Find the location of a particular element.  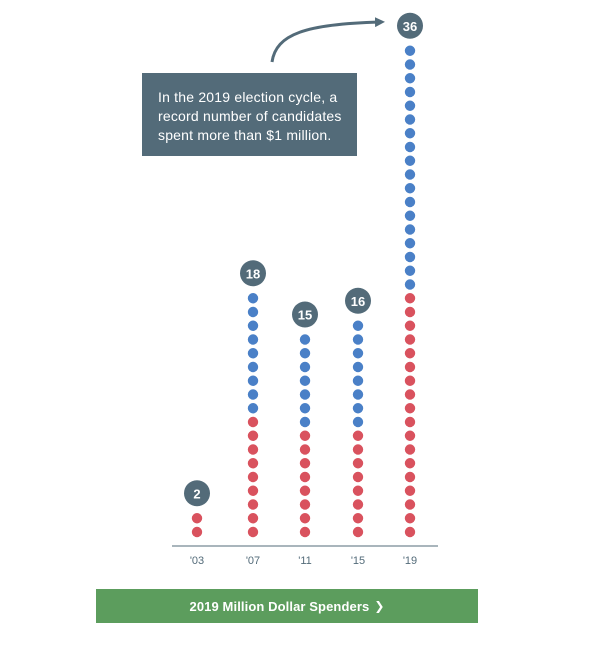

total-label: 15 is located at coordinates (305, 315).